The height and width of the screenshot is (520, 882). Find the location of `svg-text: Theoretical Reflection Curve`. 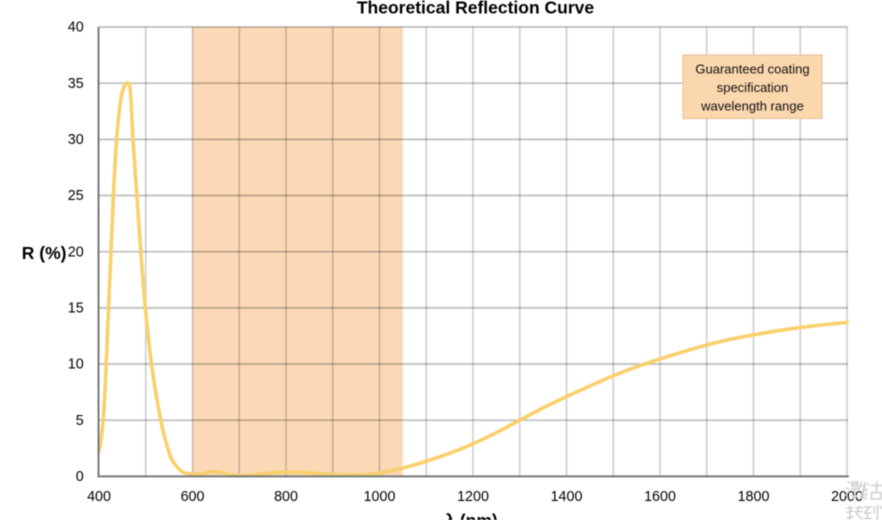

svg-text: Theoretical Reflection Curve is located at coordinates (476, 8).